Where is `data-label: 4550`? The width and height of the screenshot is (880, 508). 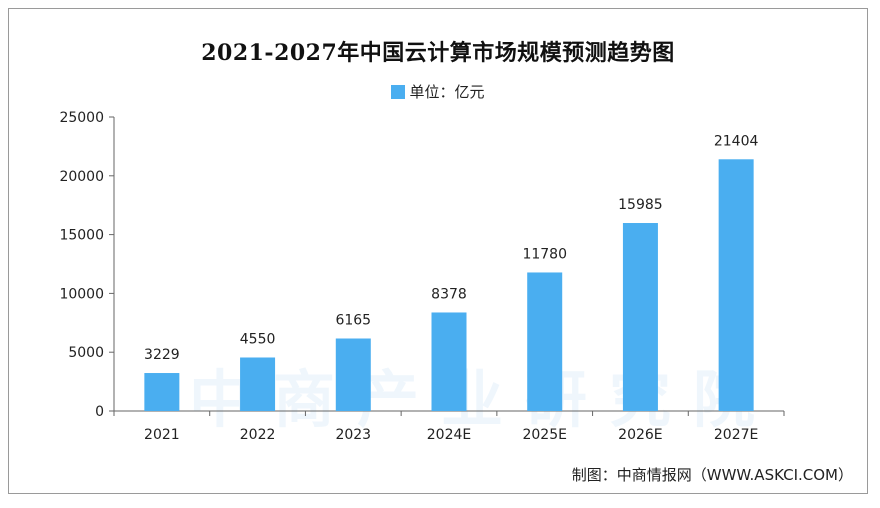
data-label: 4550 is located at coordinates (258, 339).